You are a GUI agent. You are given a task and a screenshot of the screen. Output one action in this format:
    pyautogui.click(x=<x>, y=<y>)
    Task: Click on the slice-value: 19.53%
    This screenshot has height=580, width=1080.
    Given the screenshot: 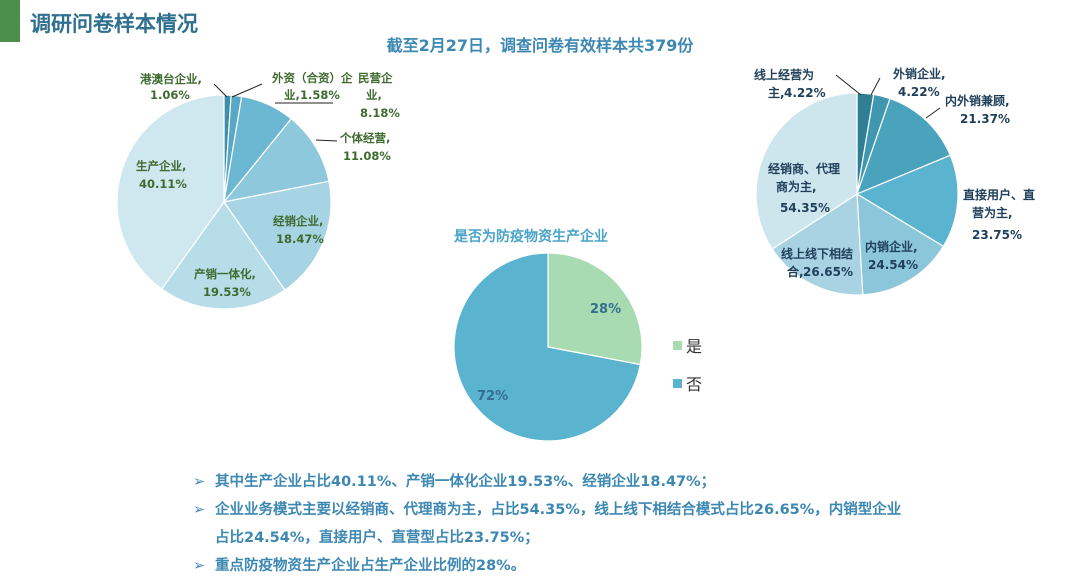 What is the action you would take?
    pyautogui.click(x=227, y=292)
    